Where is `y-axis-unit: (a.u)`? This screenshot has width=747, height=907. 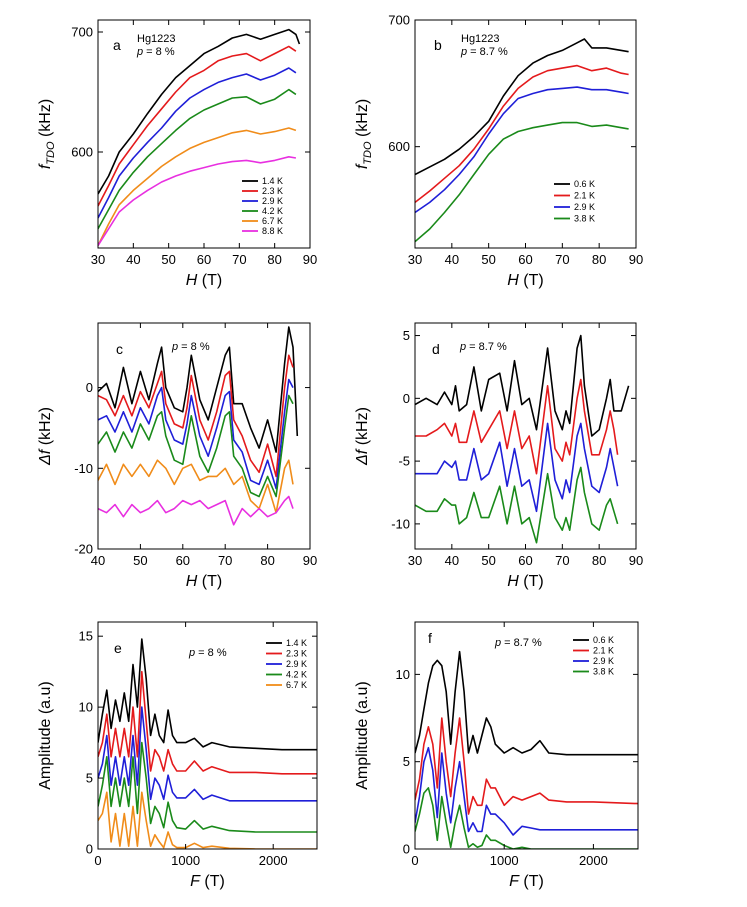 y-axis-unit: (a.u) is located at coordinates (362, 699).